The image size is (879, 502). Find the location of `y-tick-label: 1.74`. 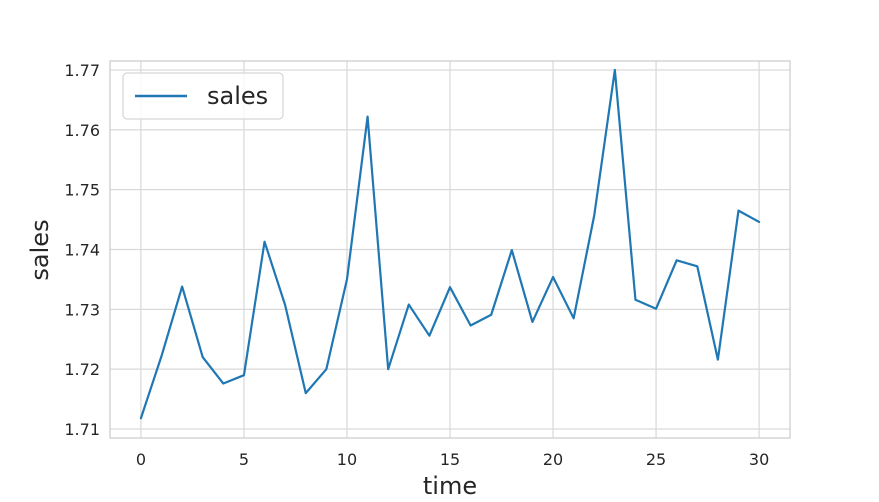

y-tick-label: 1.74 is located at coordinates (82, 250).